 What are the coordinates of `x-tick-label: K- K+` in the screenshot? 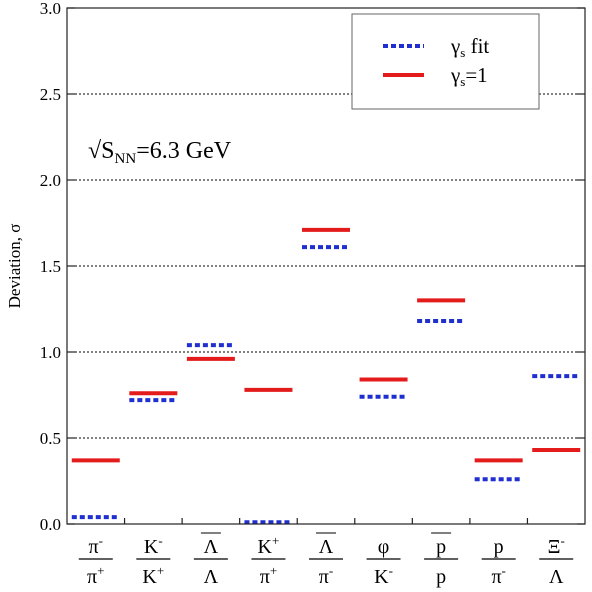 It's located at (153, 560).